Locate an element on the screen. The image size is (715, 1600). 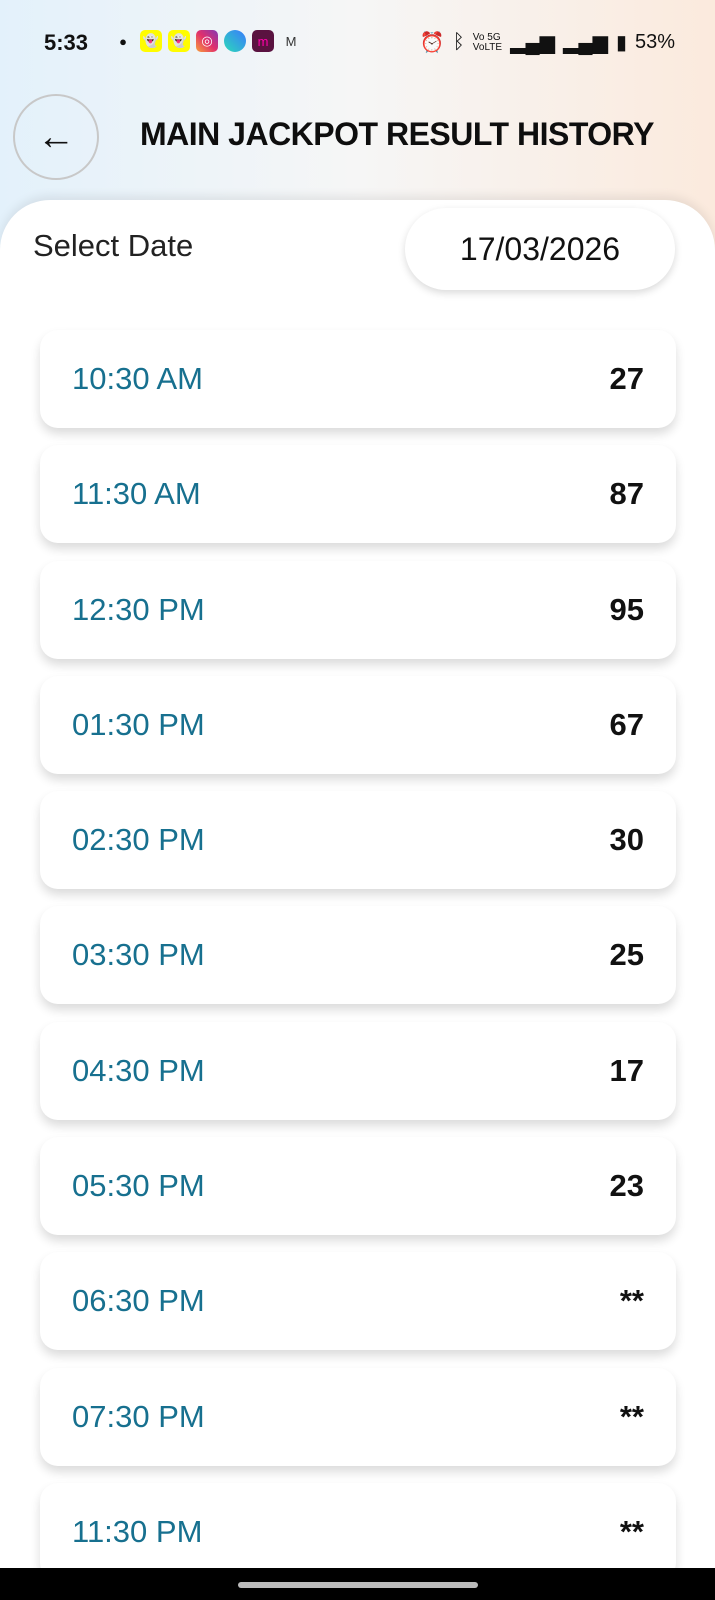
result-time: 04:30 PM is located at coordinates (138, 1070).